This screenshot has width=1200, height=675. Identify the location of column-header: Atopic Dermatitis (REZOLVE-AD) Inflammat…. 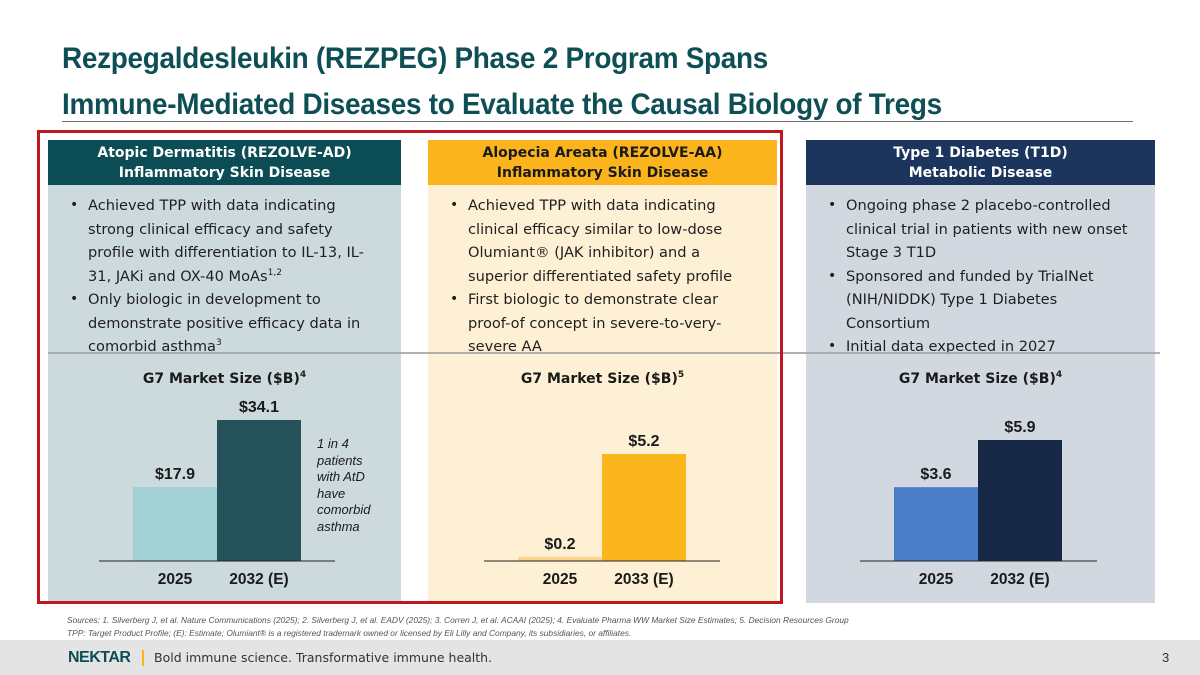
(224, 162).